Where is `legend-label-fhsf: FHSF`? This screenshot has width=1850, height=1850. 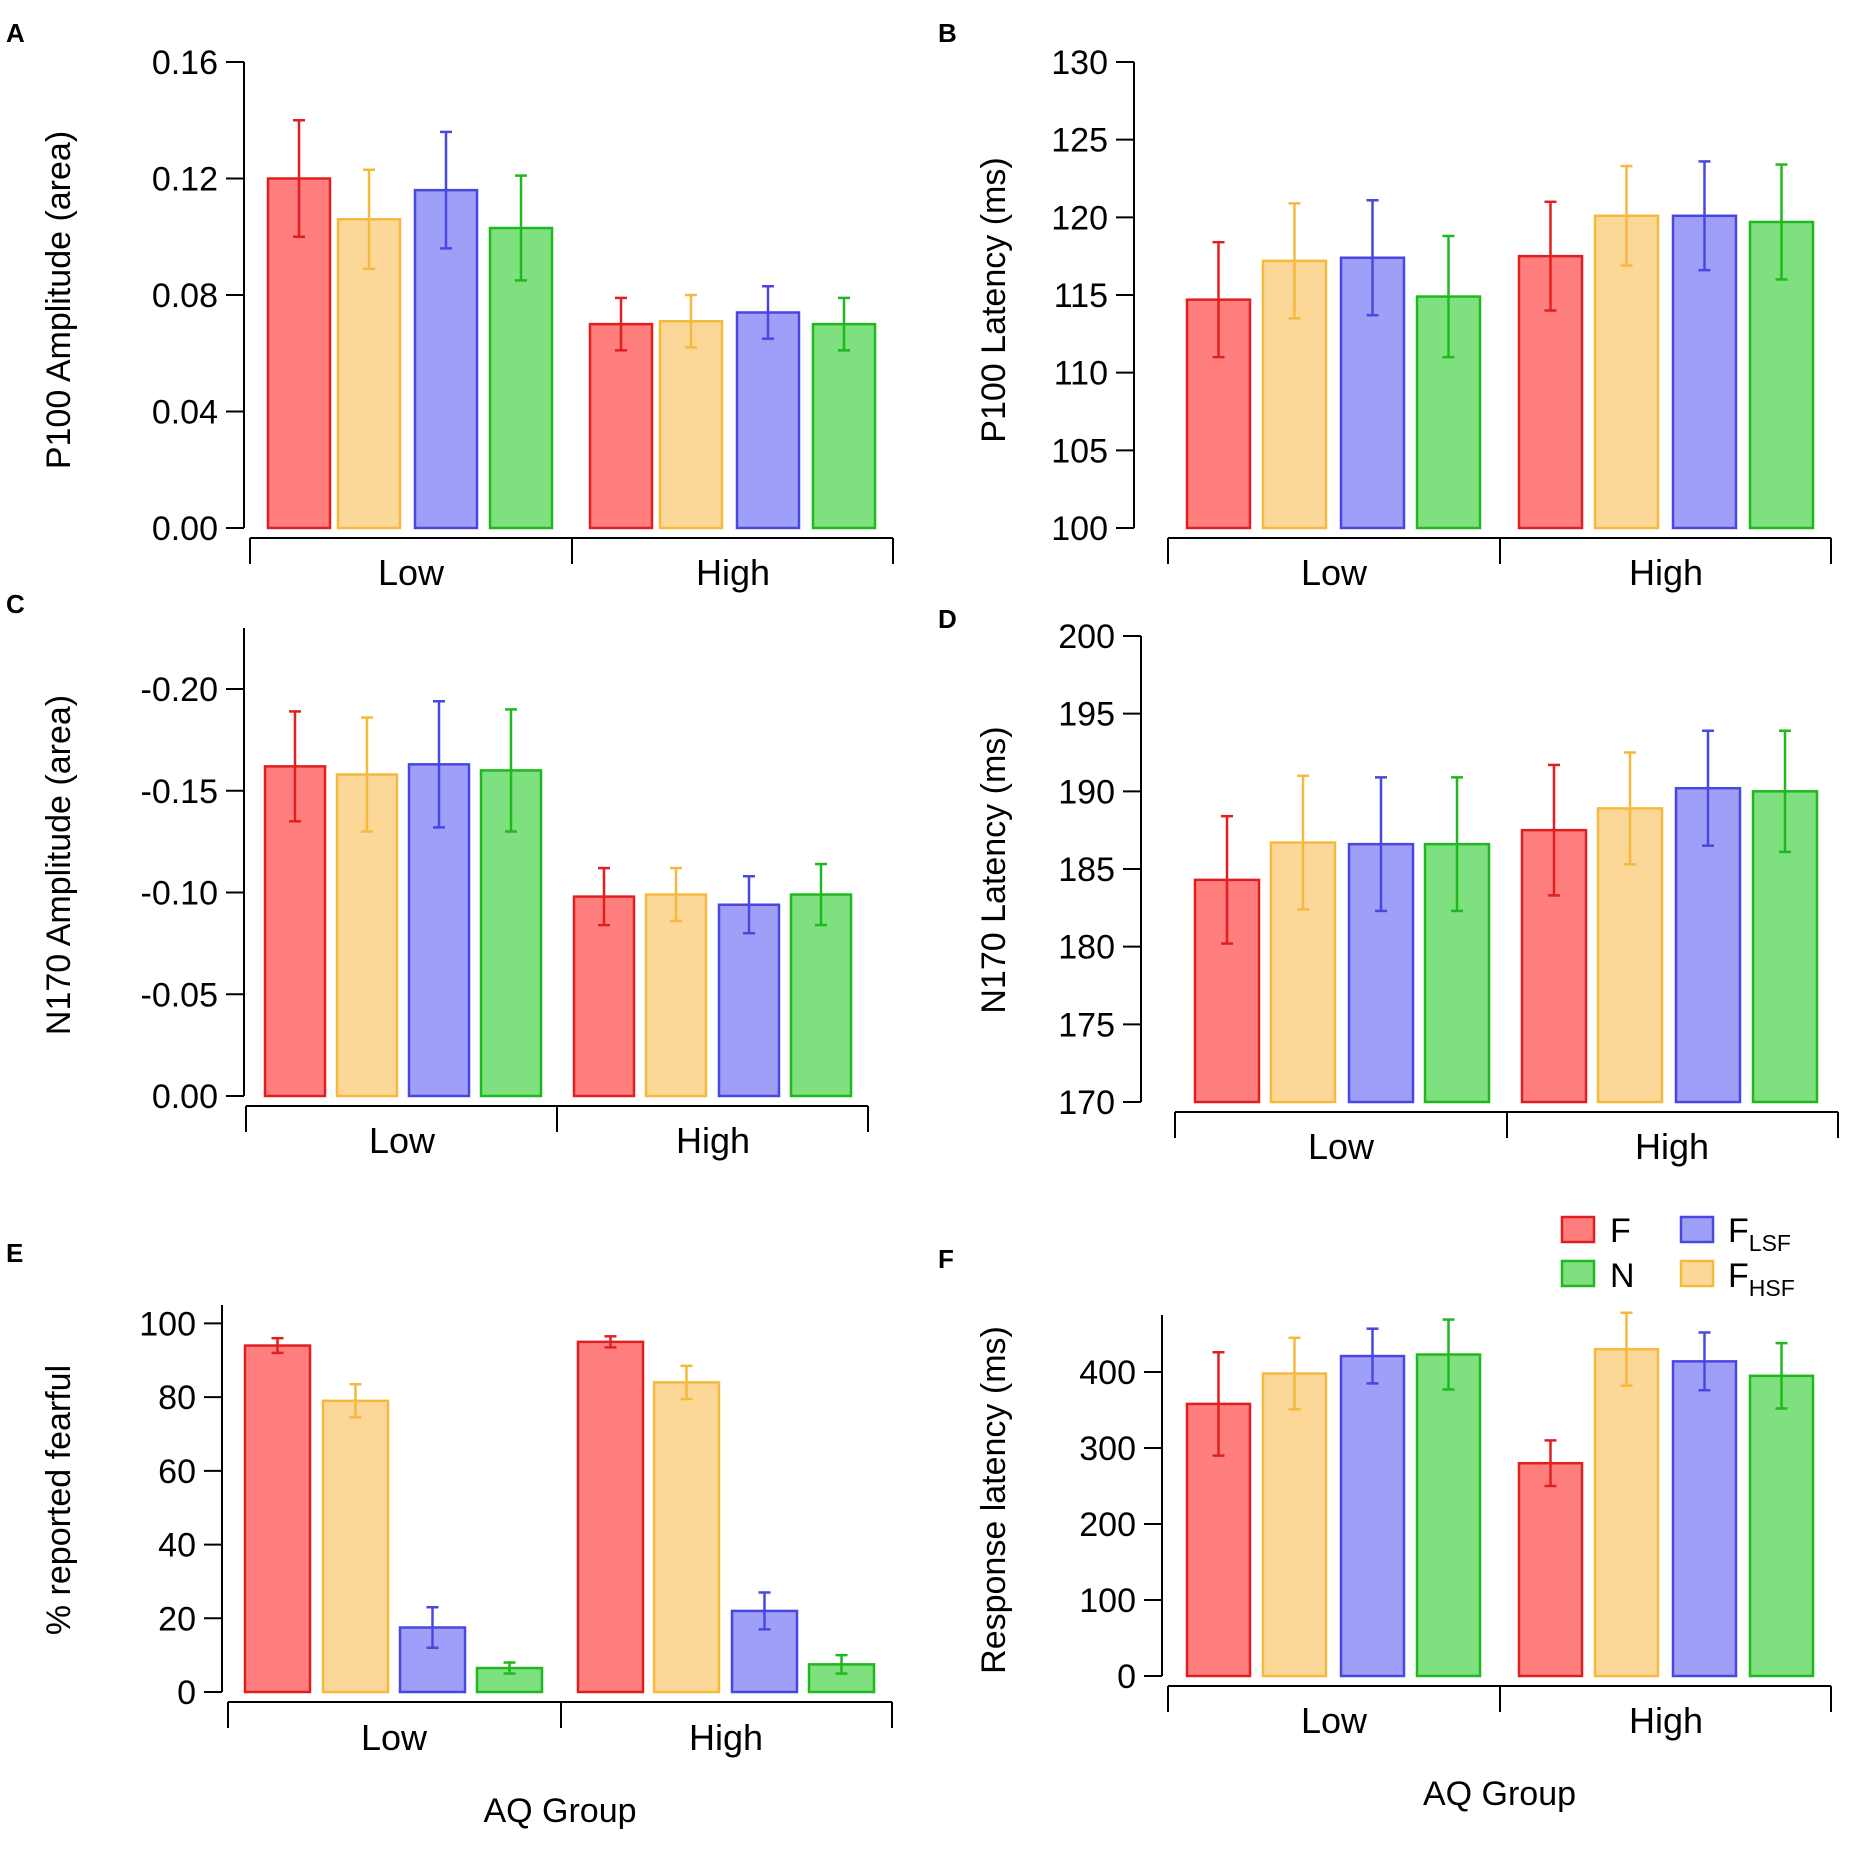
legend-label-fhsf: FHSF is located at coordinates (1761, 1279).